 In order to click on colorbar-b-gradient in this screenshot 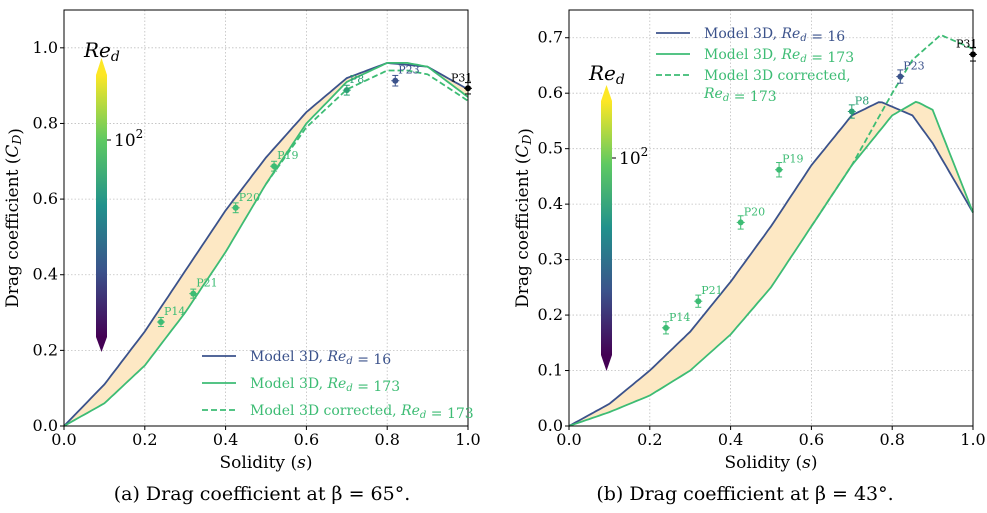, I will do `click(606, 228)`.